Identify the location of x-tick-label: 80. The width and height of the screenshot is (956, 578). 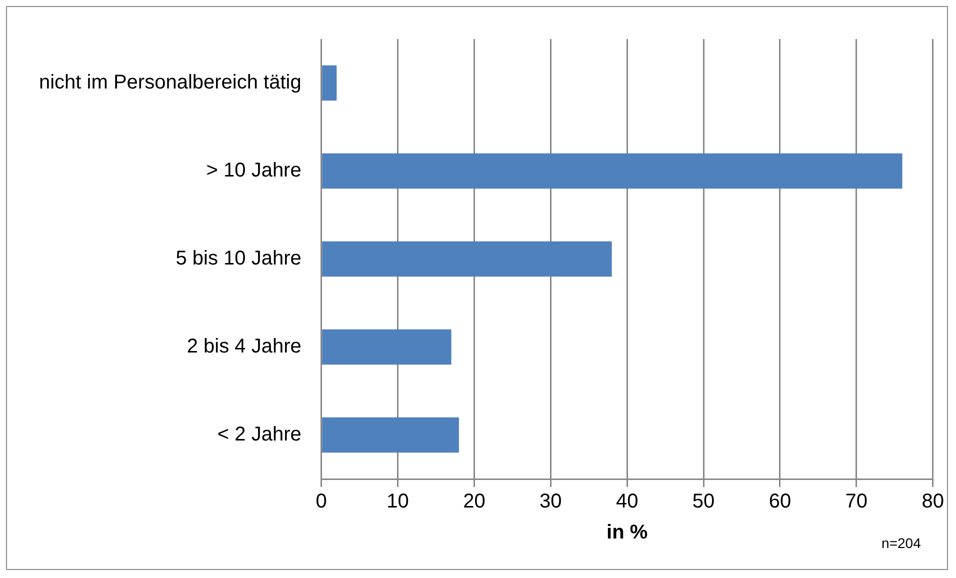
(933, 501).